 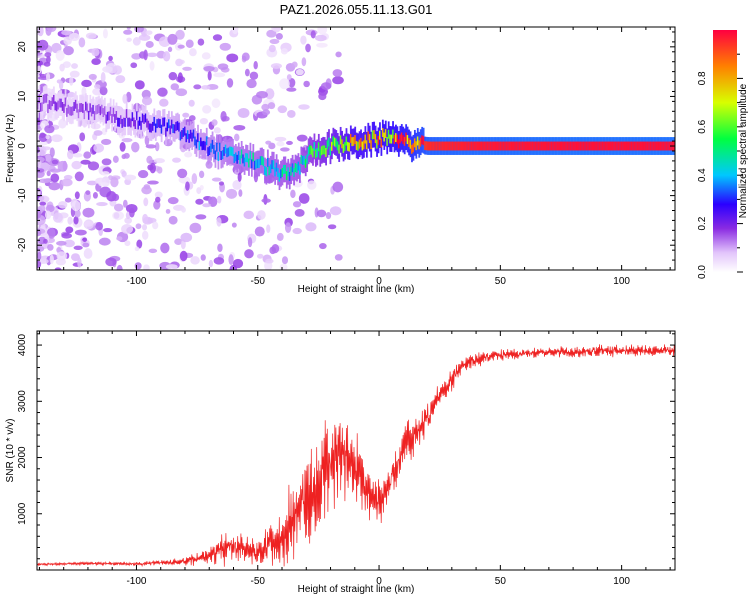 What do you see at coordinates (356, 289) in the screenshot?
I see `top-x-axis-label: Height of straight line (km)` at bounding box center [356, 289].